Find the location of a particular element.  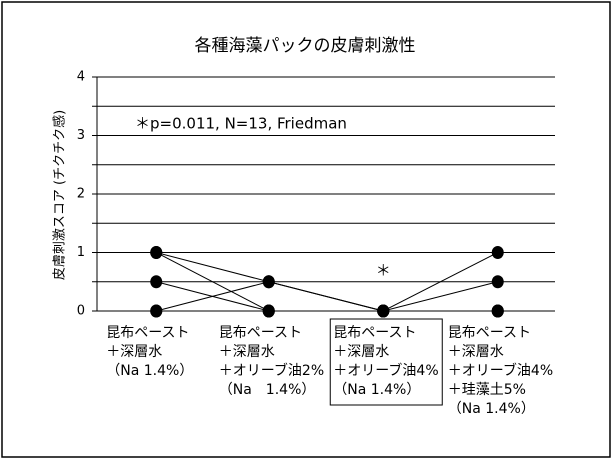

y-tick-label: 3 is located at coordinates (81, 135).